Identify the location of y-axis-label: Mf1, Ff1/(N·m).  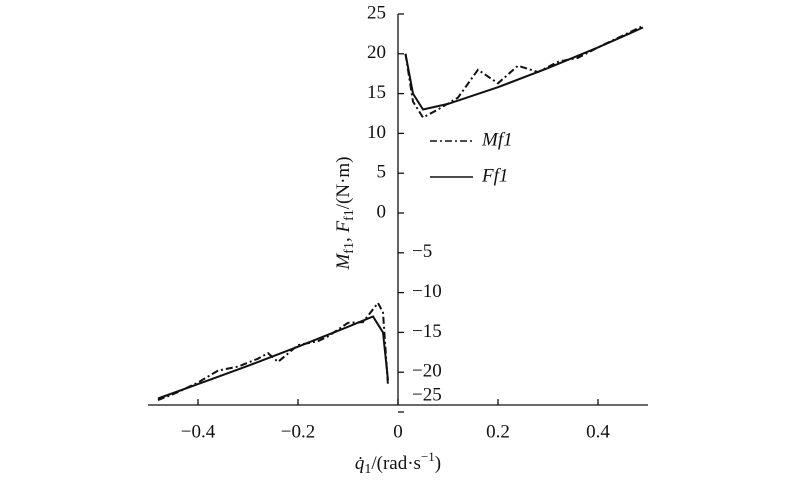
(345, 213).